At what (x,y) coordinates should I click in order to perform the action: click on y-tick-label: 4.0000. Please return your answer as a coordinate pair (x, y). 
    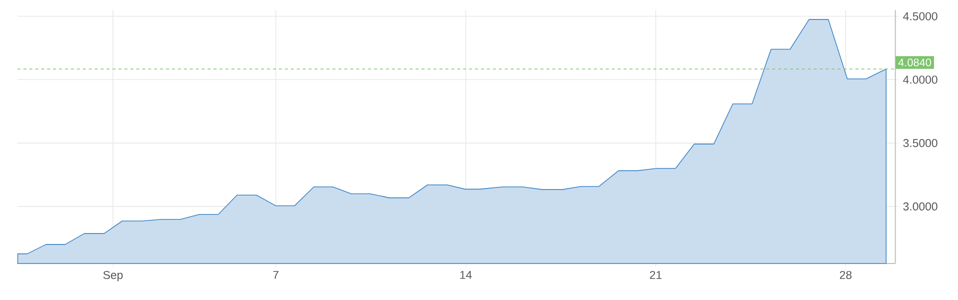
    Looking at the image, I should click on (920, 79).